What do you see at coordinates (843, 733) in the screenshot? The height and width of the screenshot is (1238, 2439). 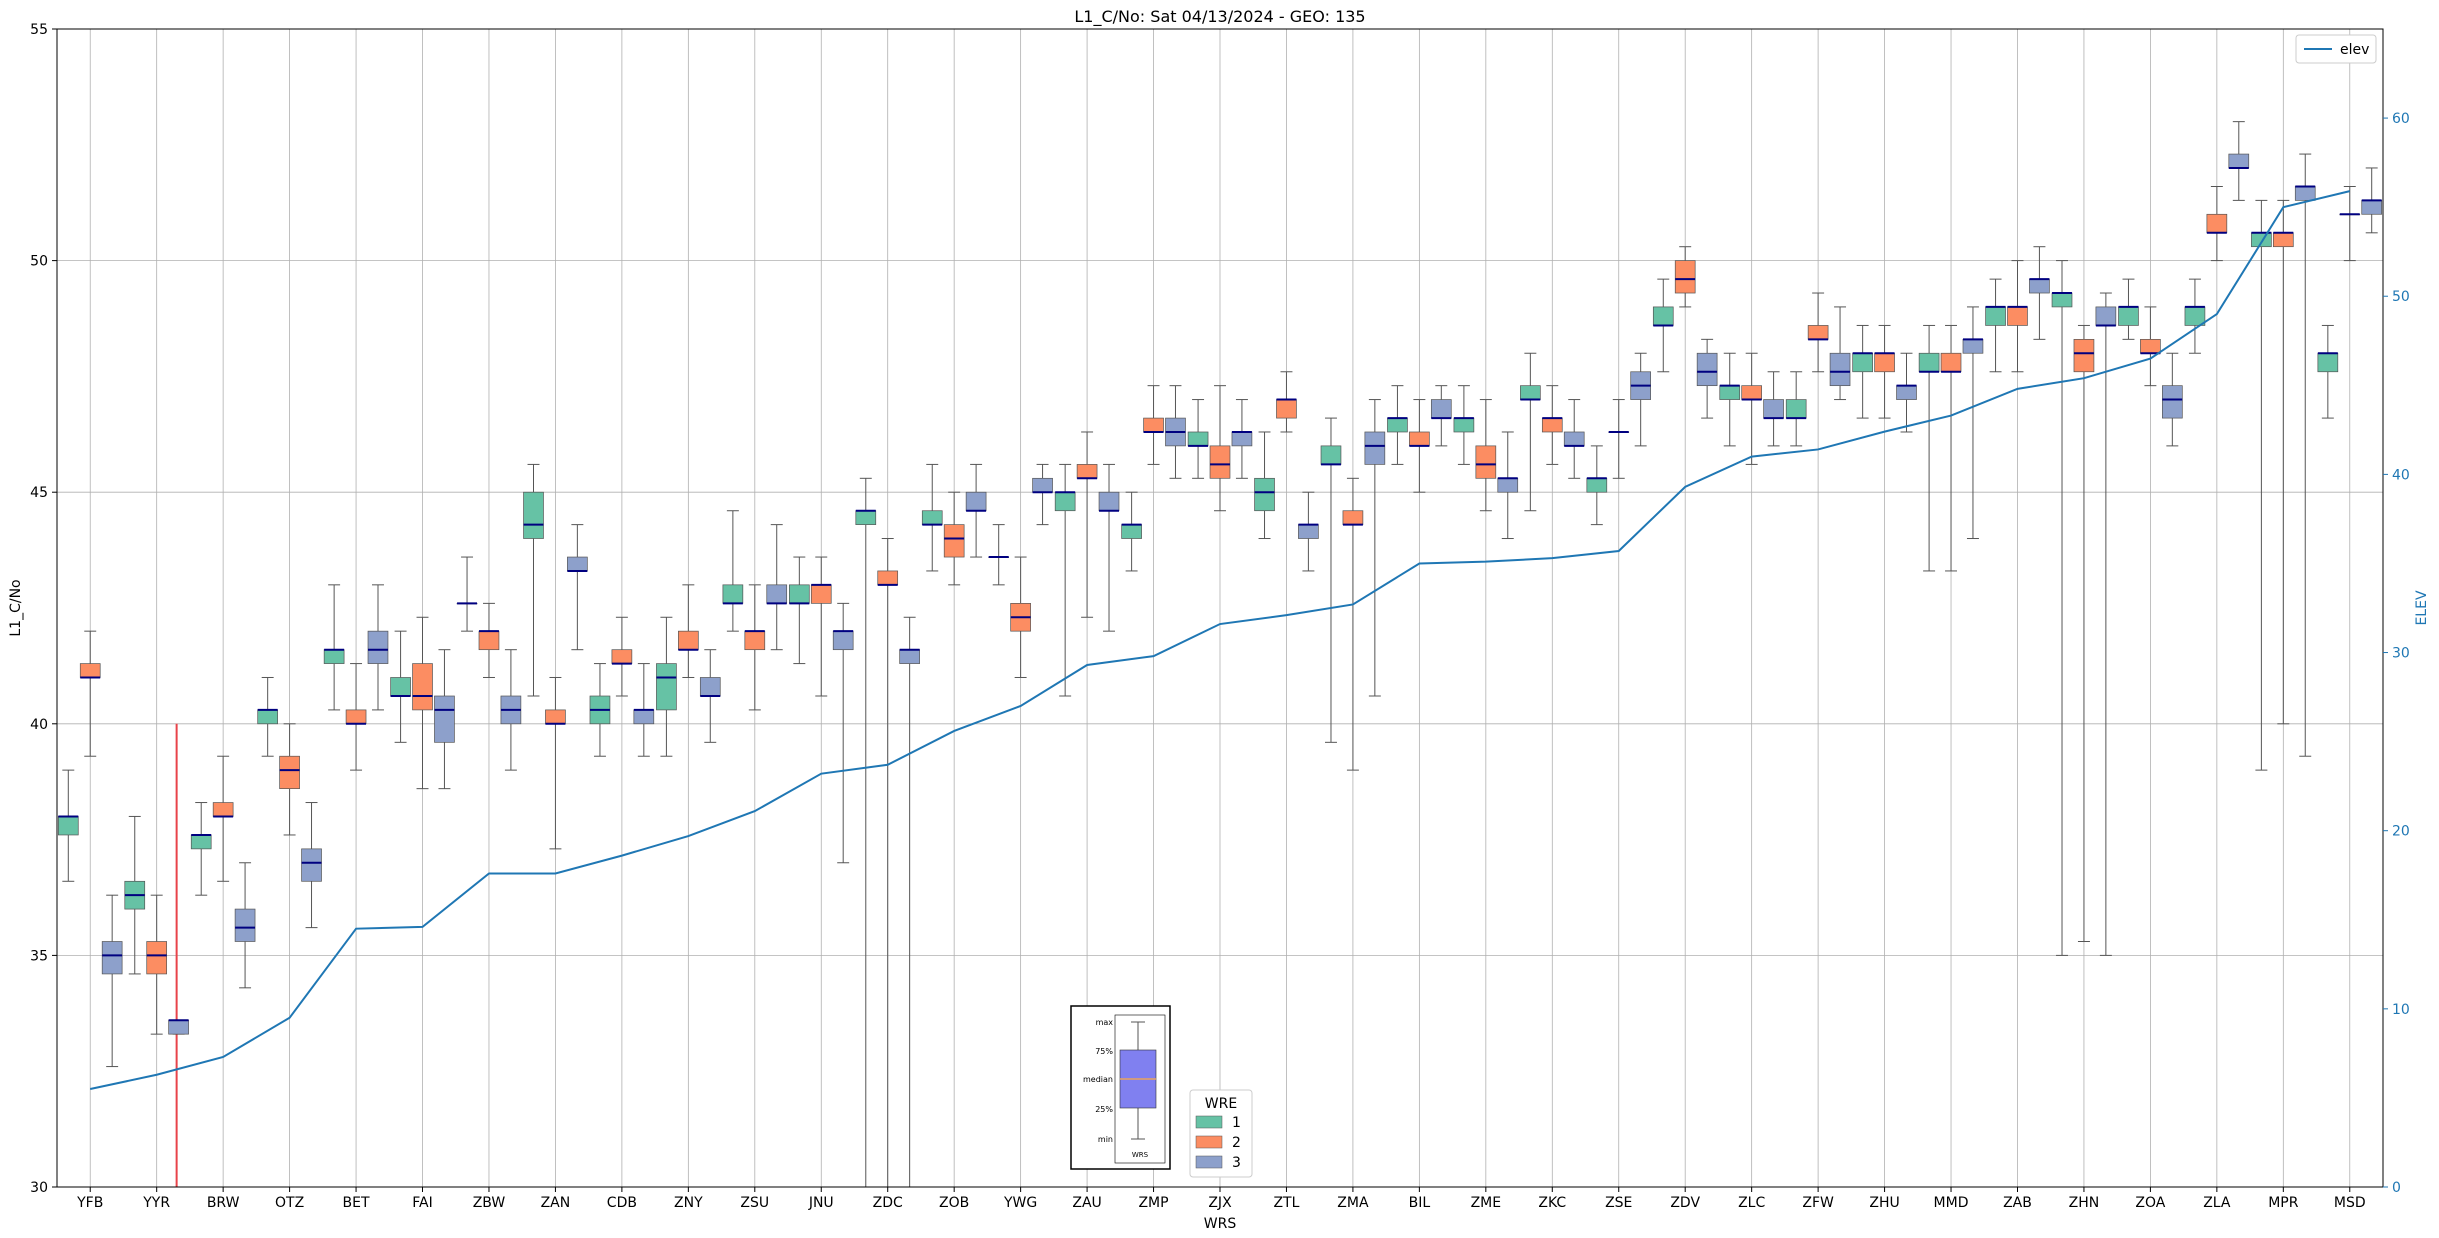 I see `box-jnu-wre3` at bounding box center [843, 733].